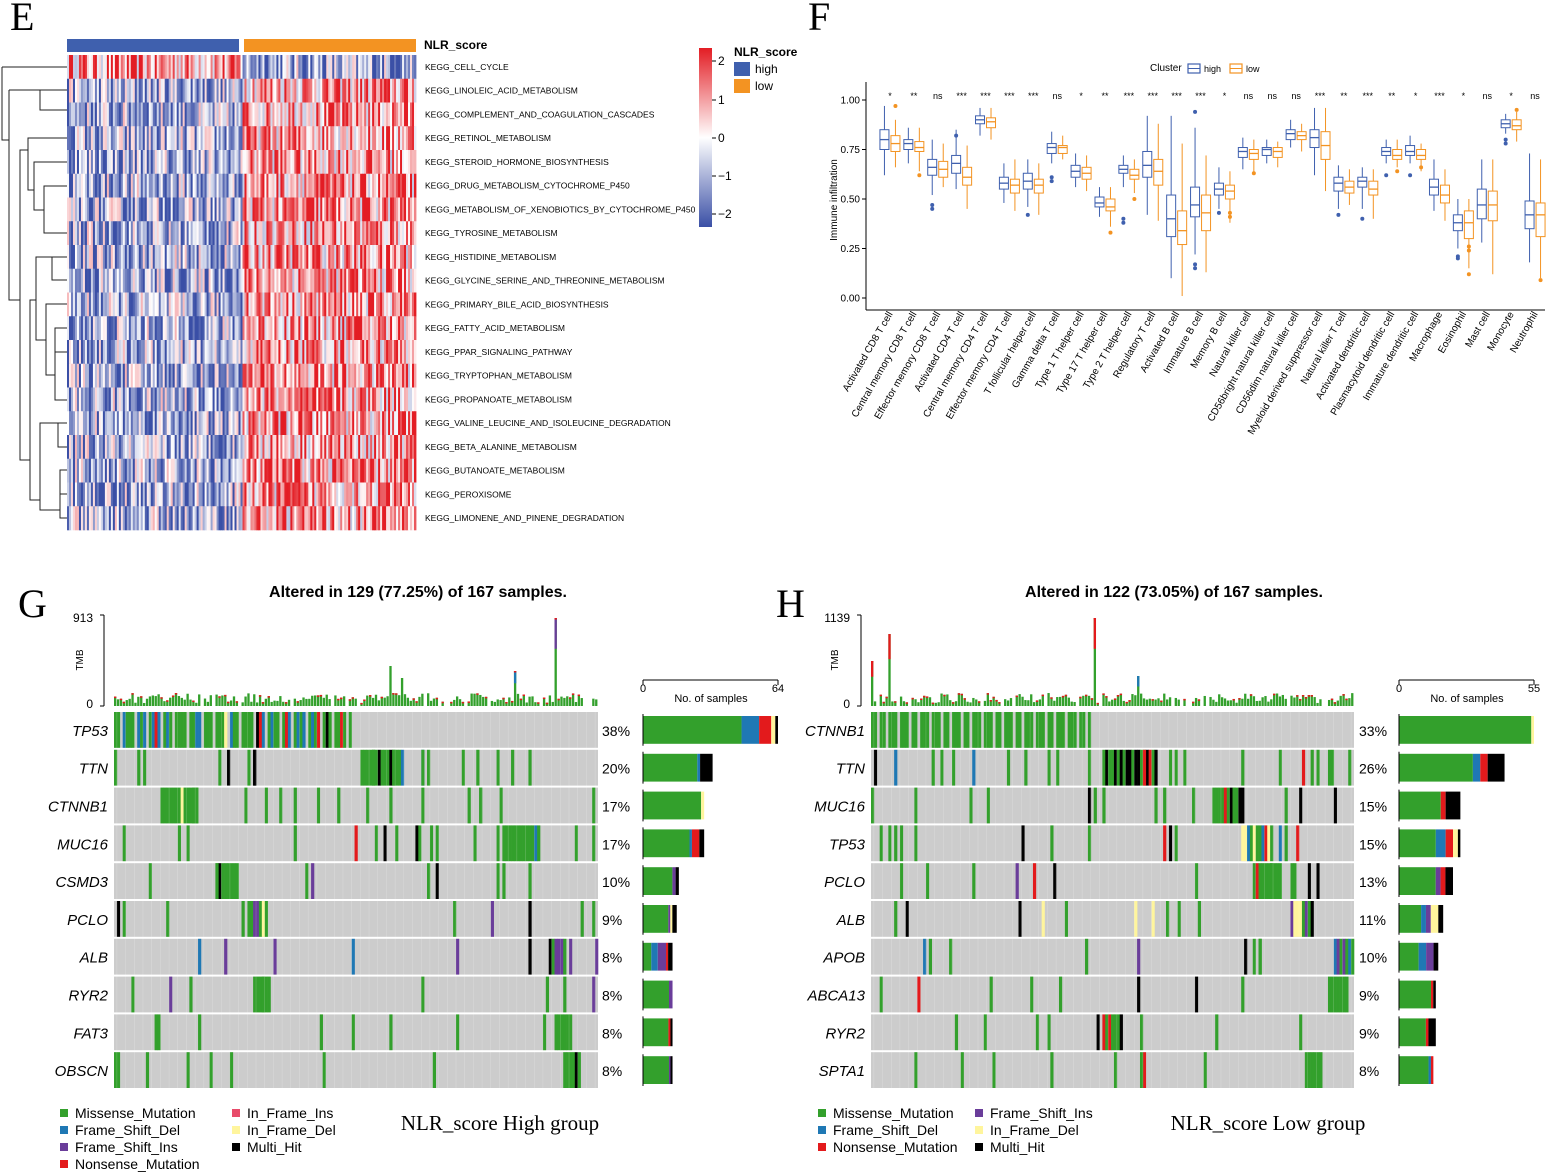 This screenshot has height=1176, width=1547. I want to click on outlier-point, so click(1195, 268).